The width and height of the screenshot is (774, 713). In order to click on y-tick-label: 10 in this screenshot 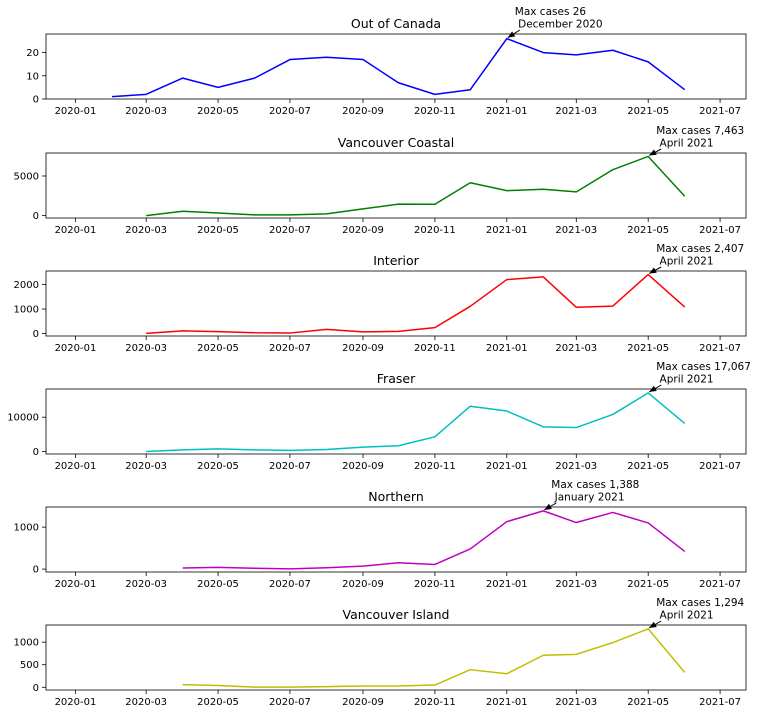, I will do `click(32, 76)`.